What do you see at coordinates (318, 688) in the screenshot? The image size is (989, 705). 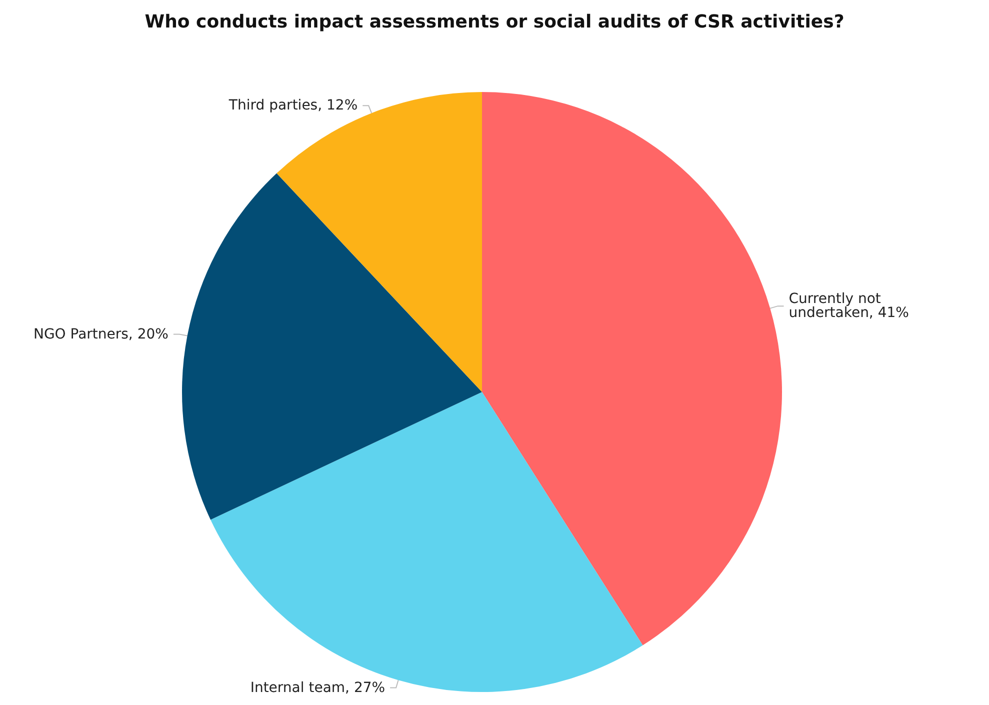 I see `slice-label: Internal team, 27%` at bounding box center [318, 688].